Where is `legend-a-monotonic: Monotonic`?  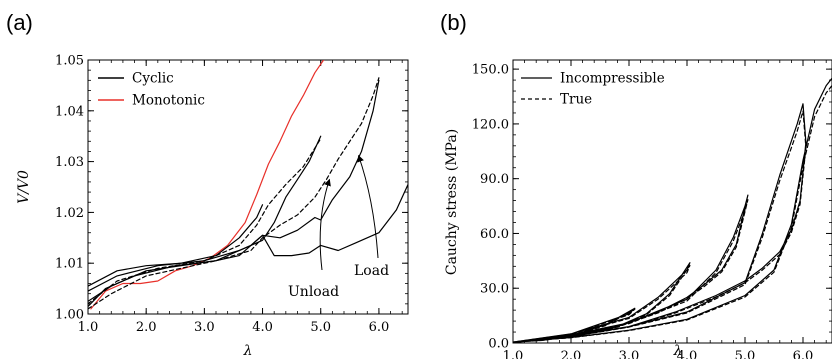
legend-a-monotonic: Monotonic is located at coordinates (168, 101).